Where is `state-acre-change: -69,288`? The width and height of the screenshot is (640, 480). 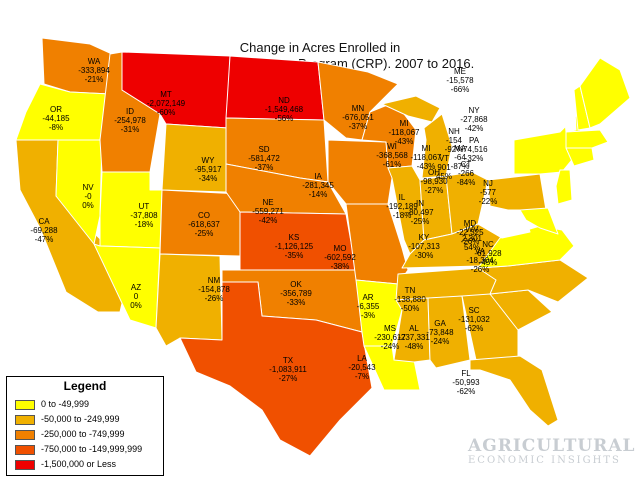
state-acre-change: -69,288 is located at coordinates (44, 230).